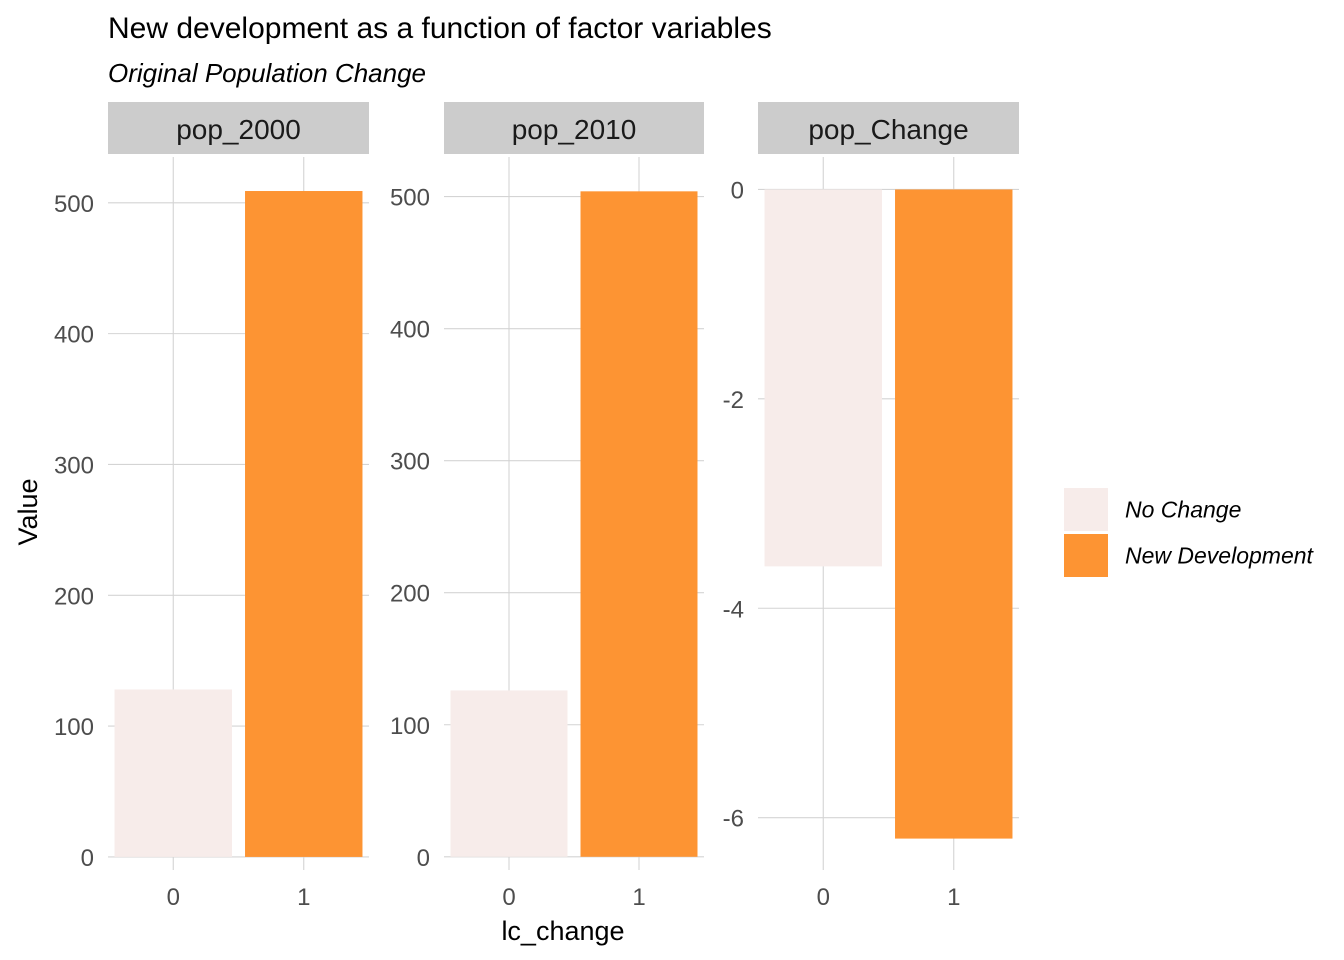 The height and width of the screenshot is (960, 1344). Describe the element at coordinates (1183, 510) in the screenshot. I see `legend-label: No Change` at that location.